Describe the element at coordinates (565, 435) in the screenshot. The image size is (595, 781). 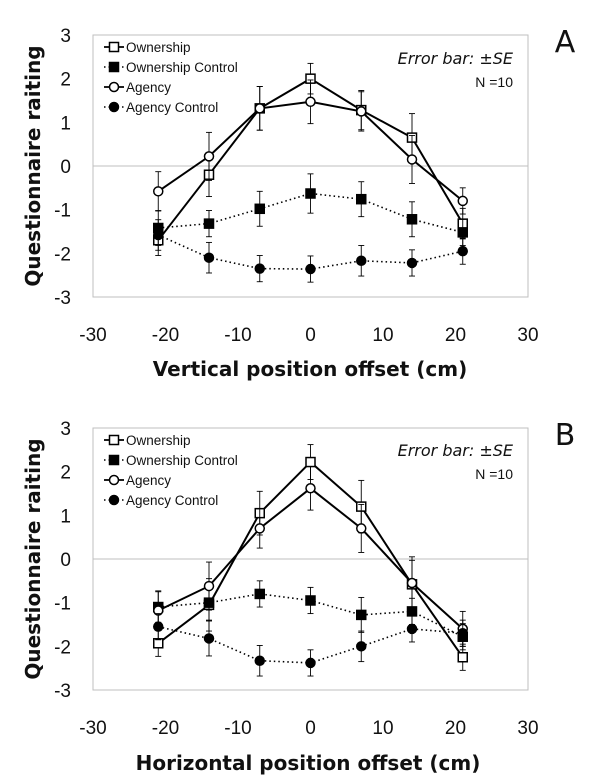
I see `panel-b-letter: B` at that location.